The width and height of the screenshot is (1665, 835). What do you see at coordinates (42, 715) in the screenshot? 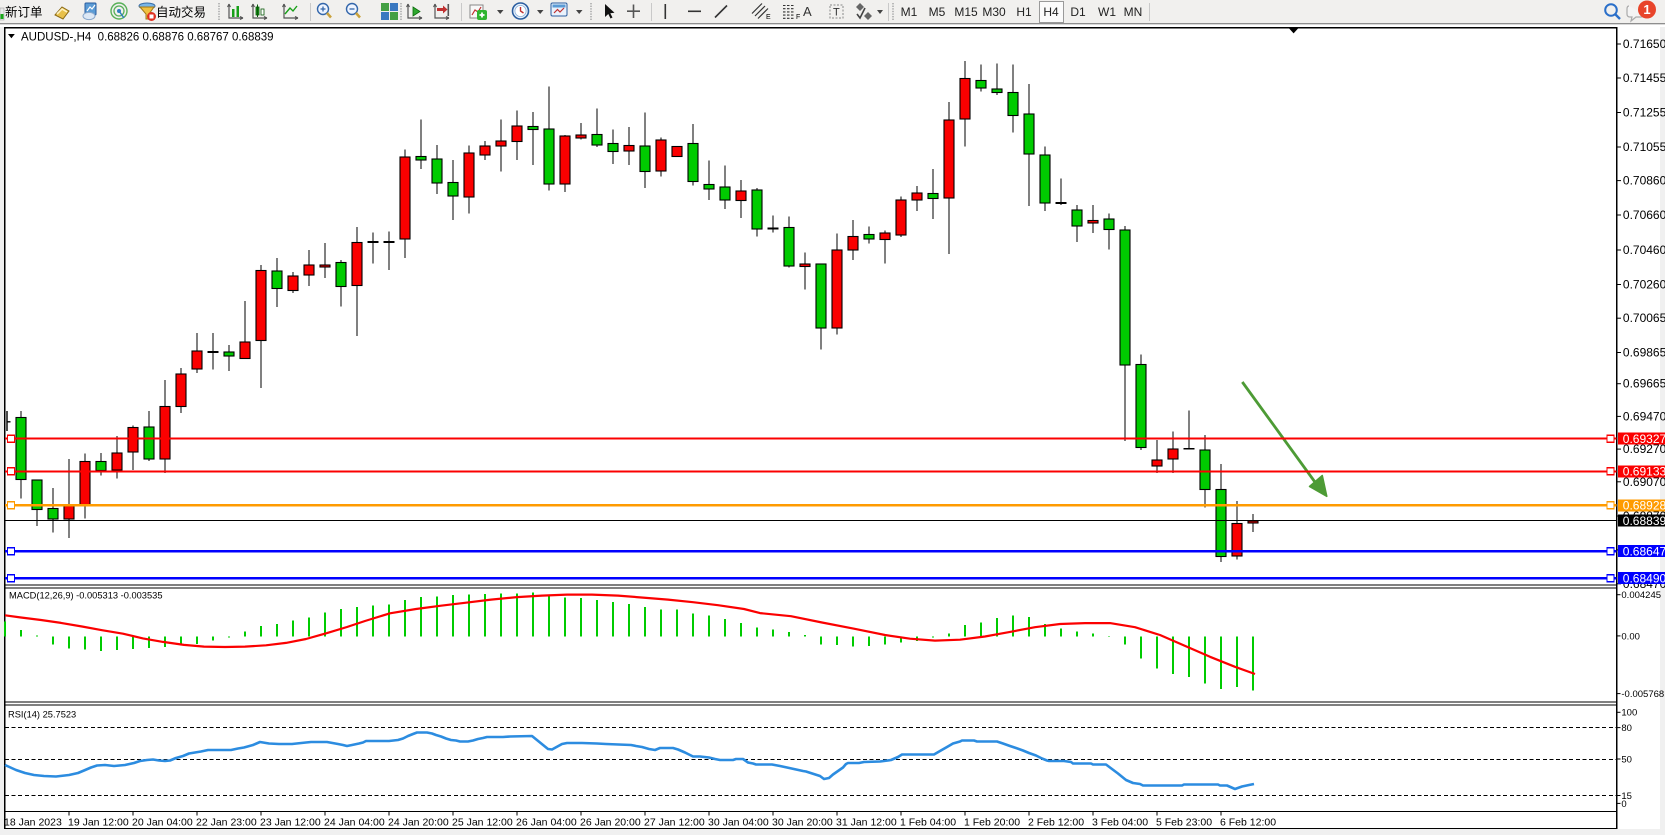
I see `svg-text: RSI(14) 25.7523` at bounding box center [42, 715].